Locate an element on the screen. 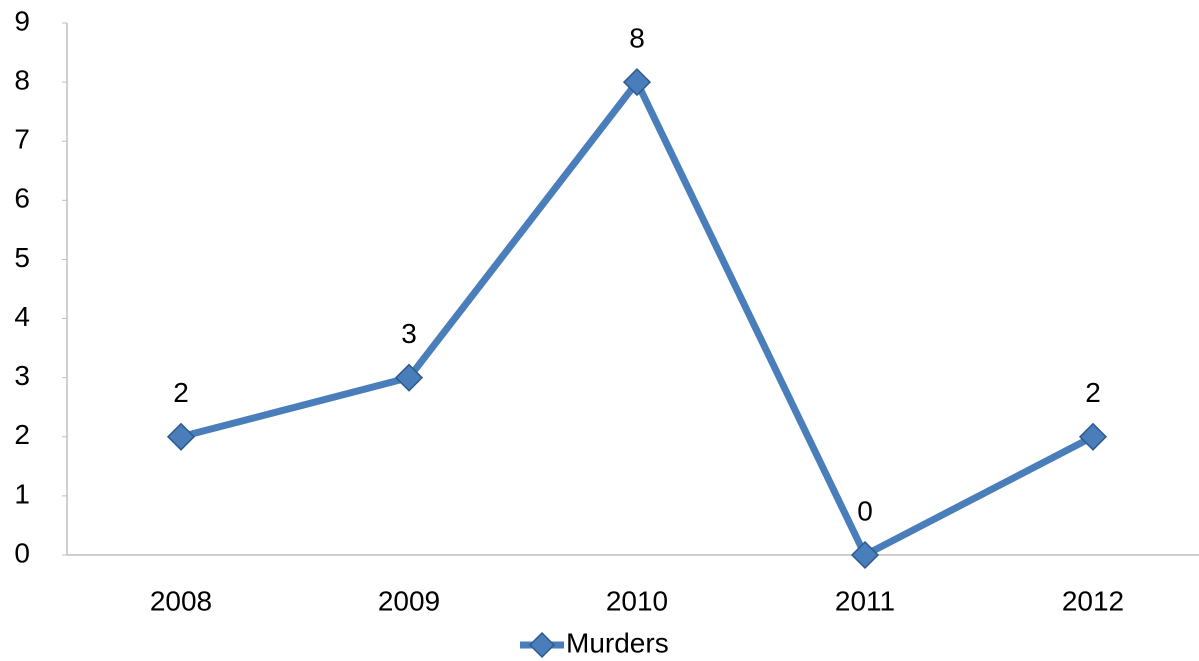  x-tick-label: 2010 is located at coordinates (637, 600).